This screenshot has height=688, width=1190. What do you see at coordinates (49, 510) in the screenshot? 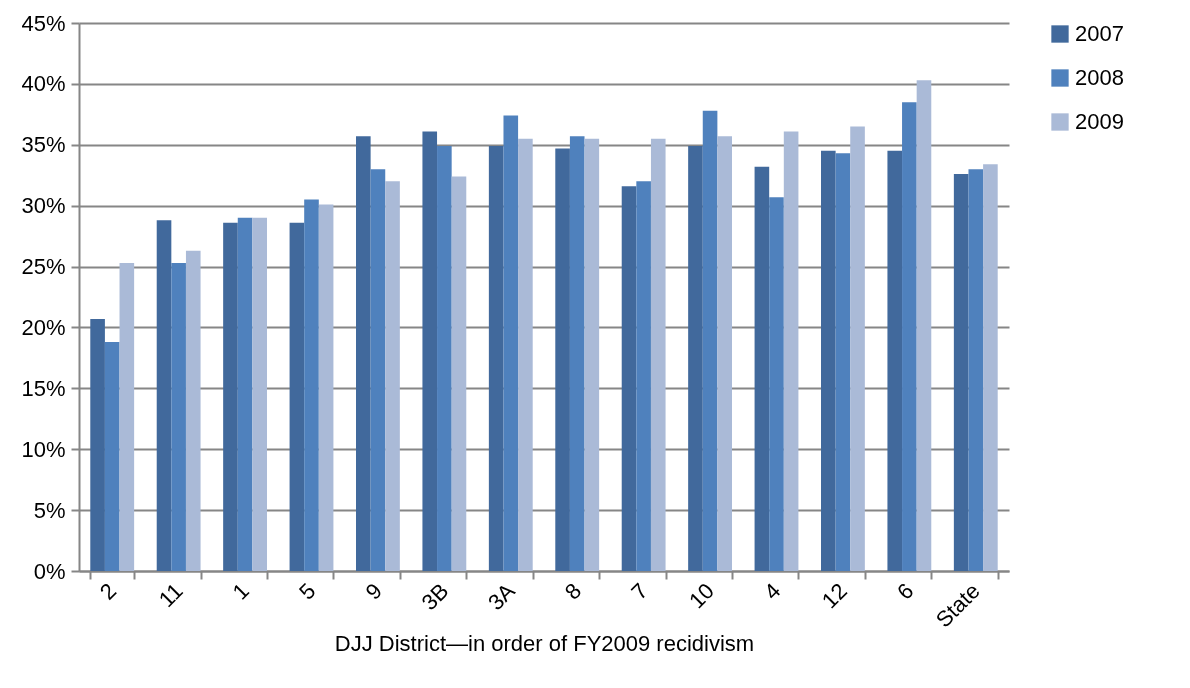
I see `y-tick-label: 5%` at bounding box center [49, 510].